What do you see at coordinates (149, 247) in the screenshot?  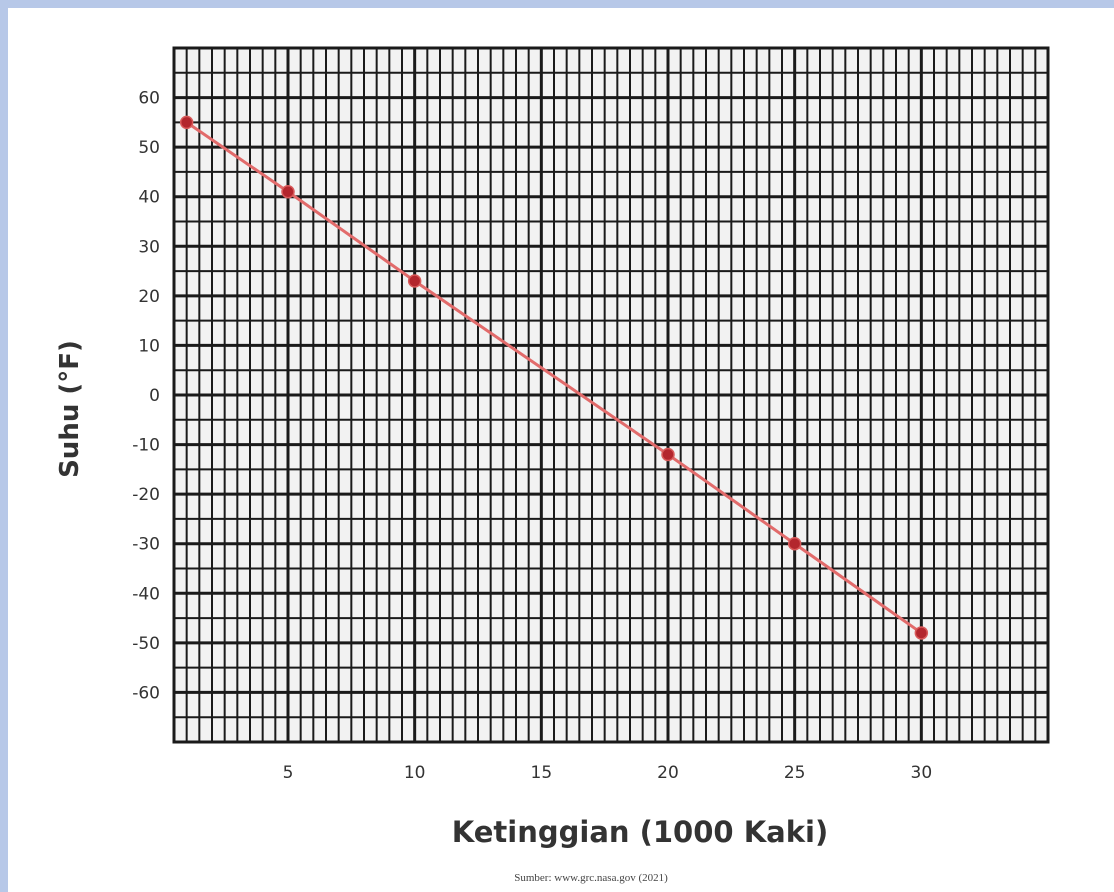 I see `y-tick-label: 30` at bounding box center [149, 247].